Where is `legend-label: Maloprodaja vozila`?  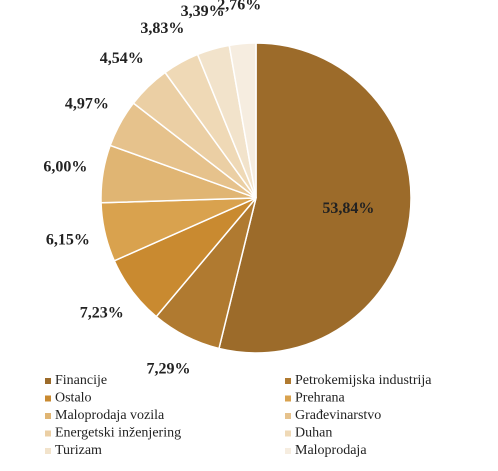 legend-label: Maloprodaja vozila is located at coordinates (110, 415).